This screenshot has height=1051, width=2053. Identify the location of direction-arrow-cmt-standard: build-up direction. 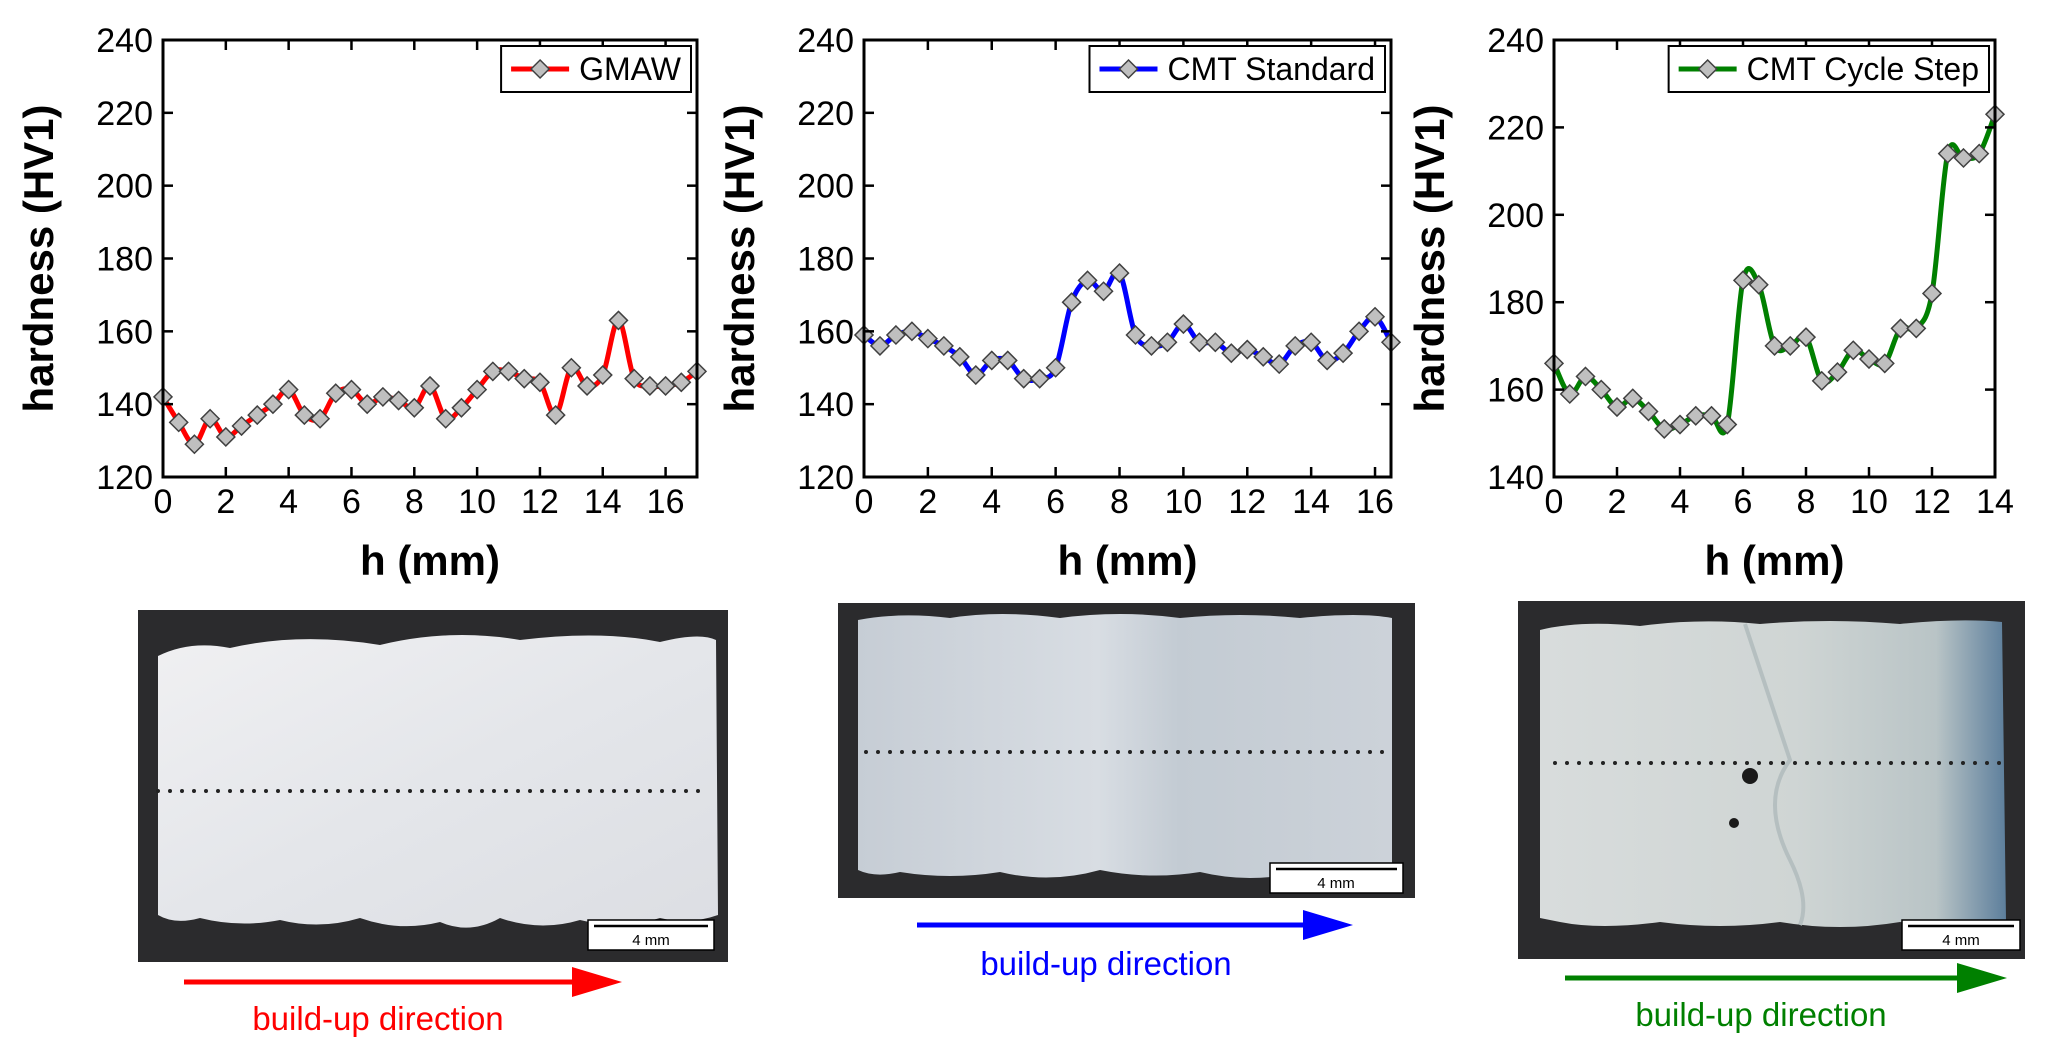
(1135, 946).